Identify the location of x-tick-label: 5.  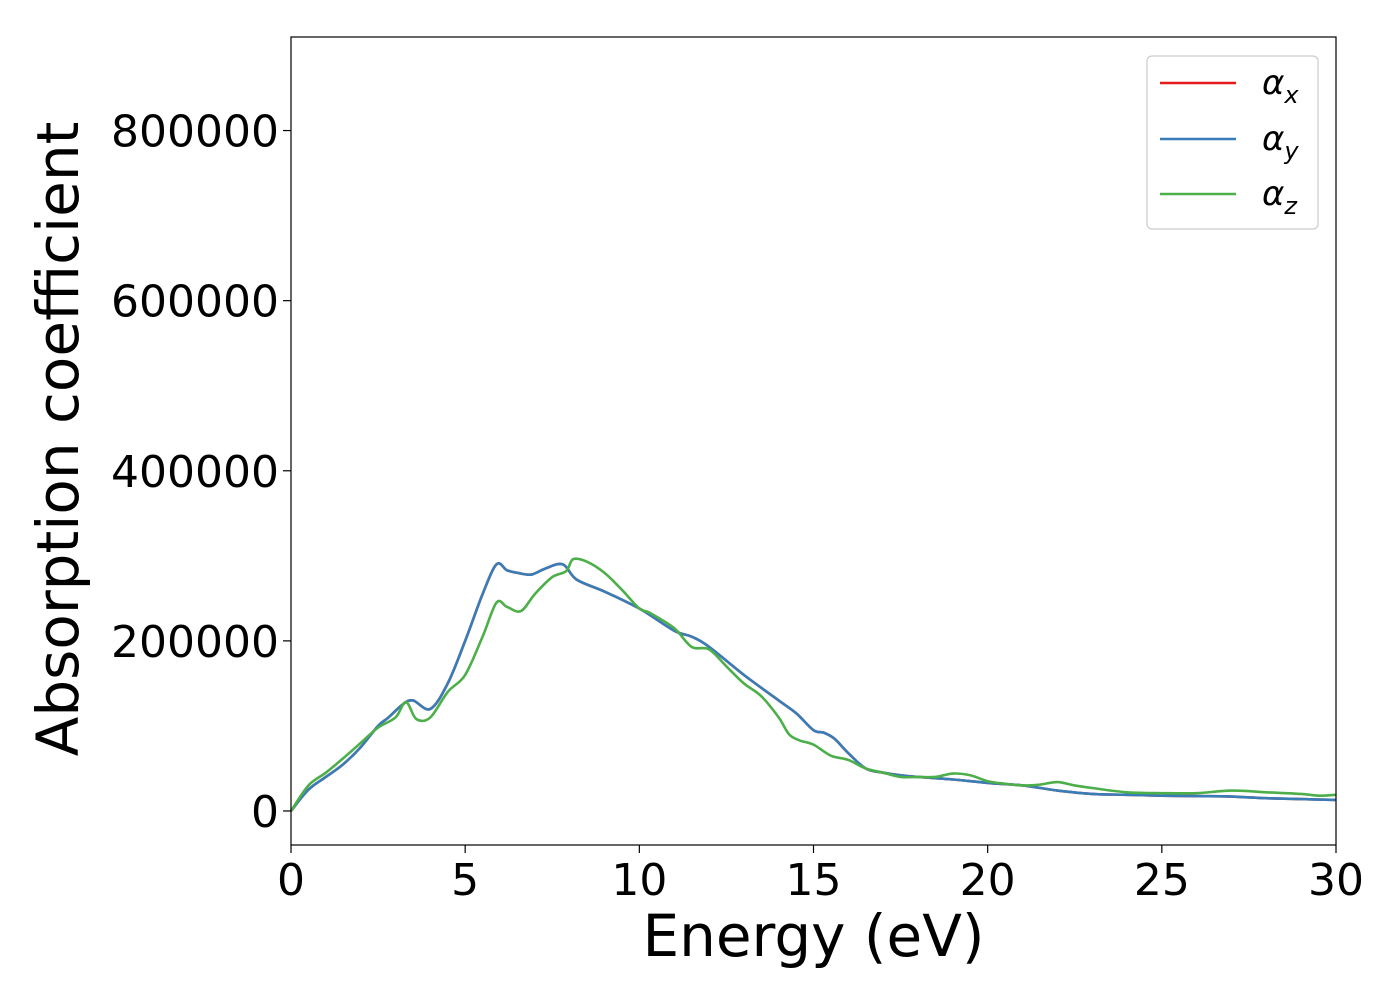
(465, 880).